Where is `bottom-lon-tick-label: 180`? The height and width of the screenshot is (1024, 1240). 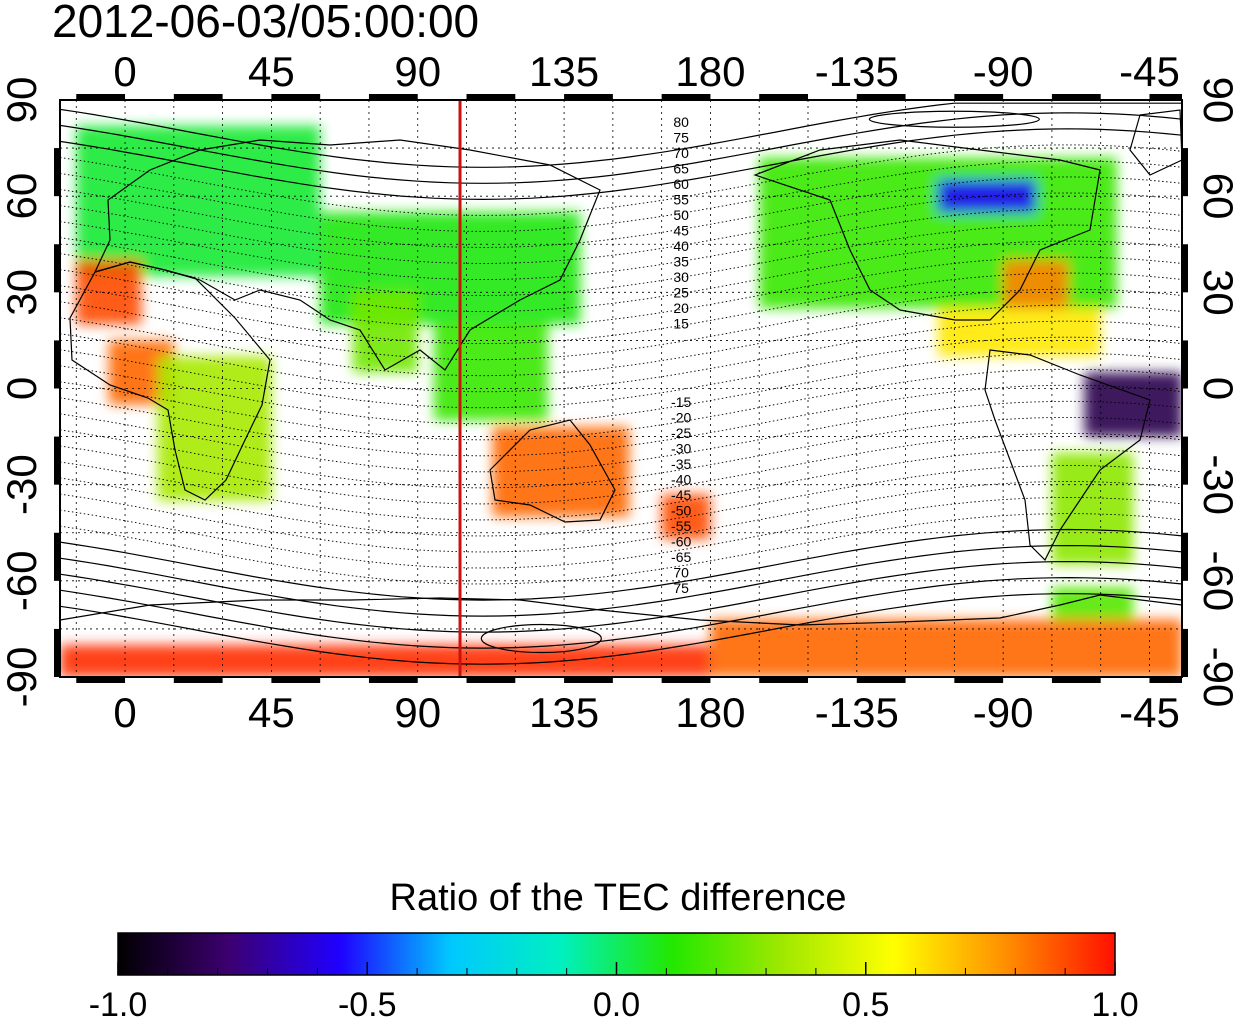
bottom-lon-tick-label: 180 is located at coordinates (710, 712).